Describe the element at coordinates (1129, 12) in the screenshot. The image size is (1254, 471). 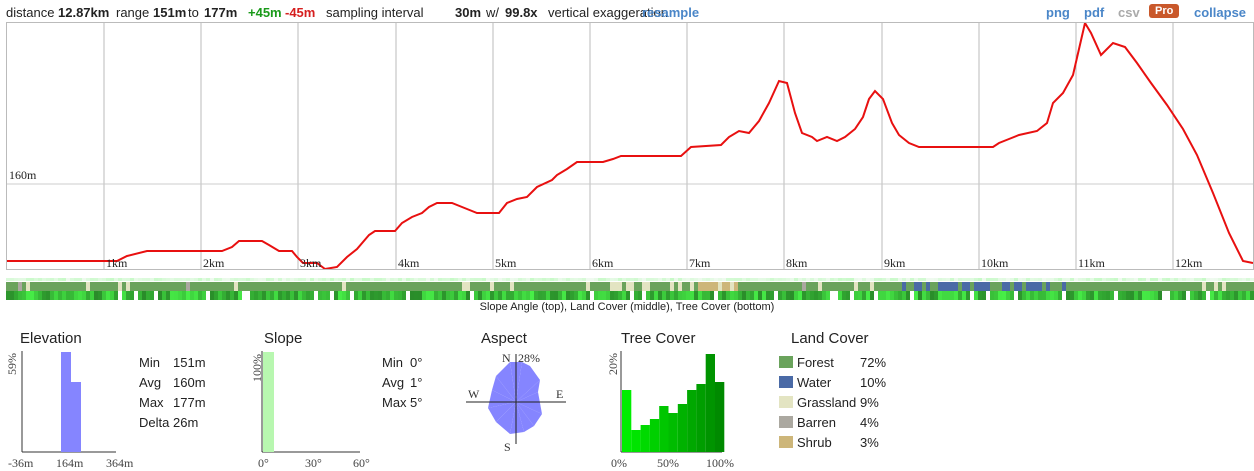
I see `csv-link: csv` at that location.